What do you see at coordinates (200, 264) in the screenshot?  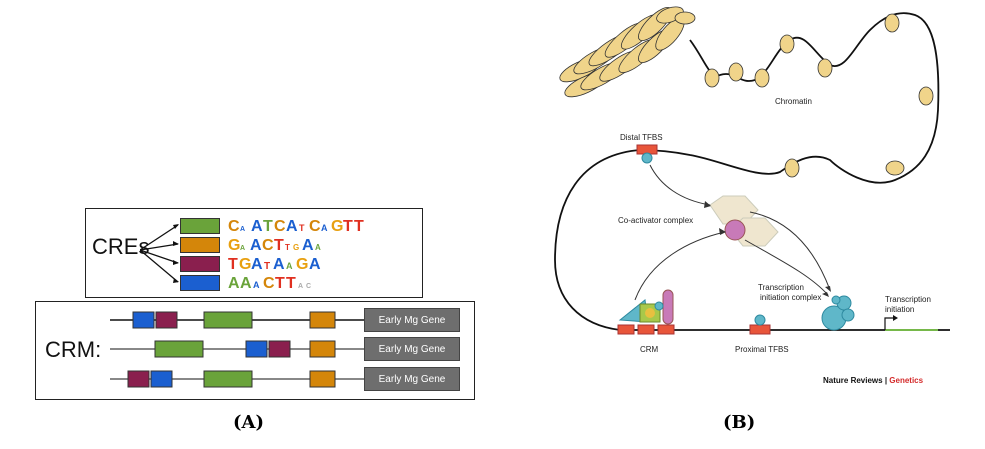 I see `cre-box-maroon` at bounding box center [200, 264].